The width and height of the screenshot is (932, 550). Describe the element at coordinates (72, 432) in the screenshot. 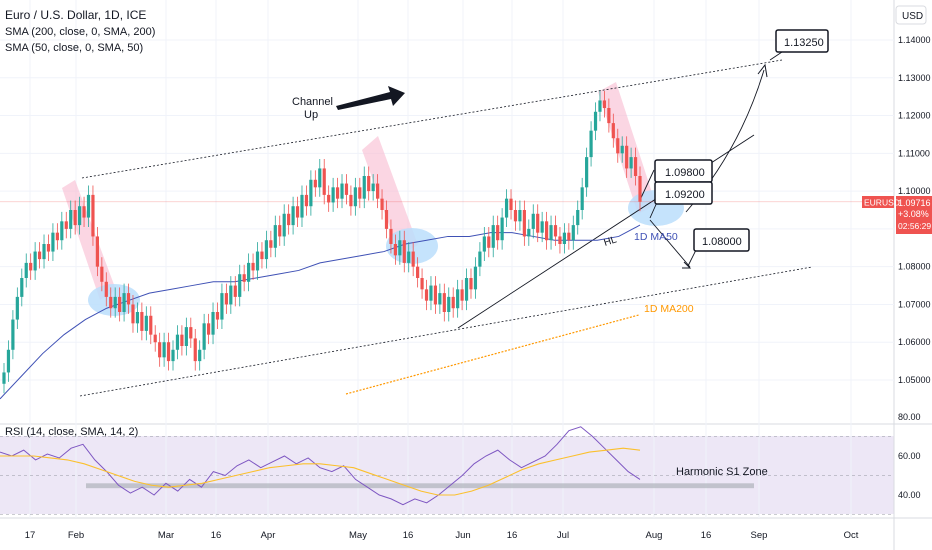

I see `rsi-legend: RSI (14, close, SMA, 14, 2)` at that location.